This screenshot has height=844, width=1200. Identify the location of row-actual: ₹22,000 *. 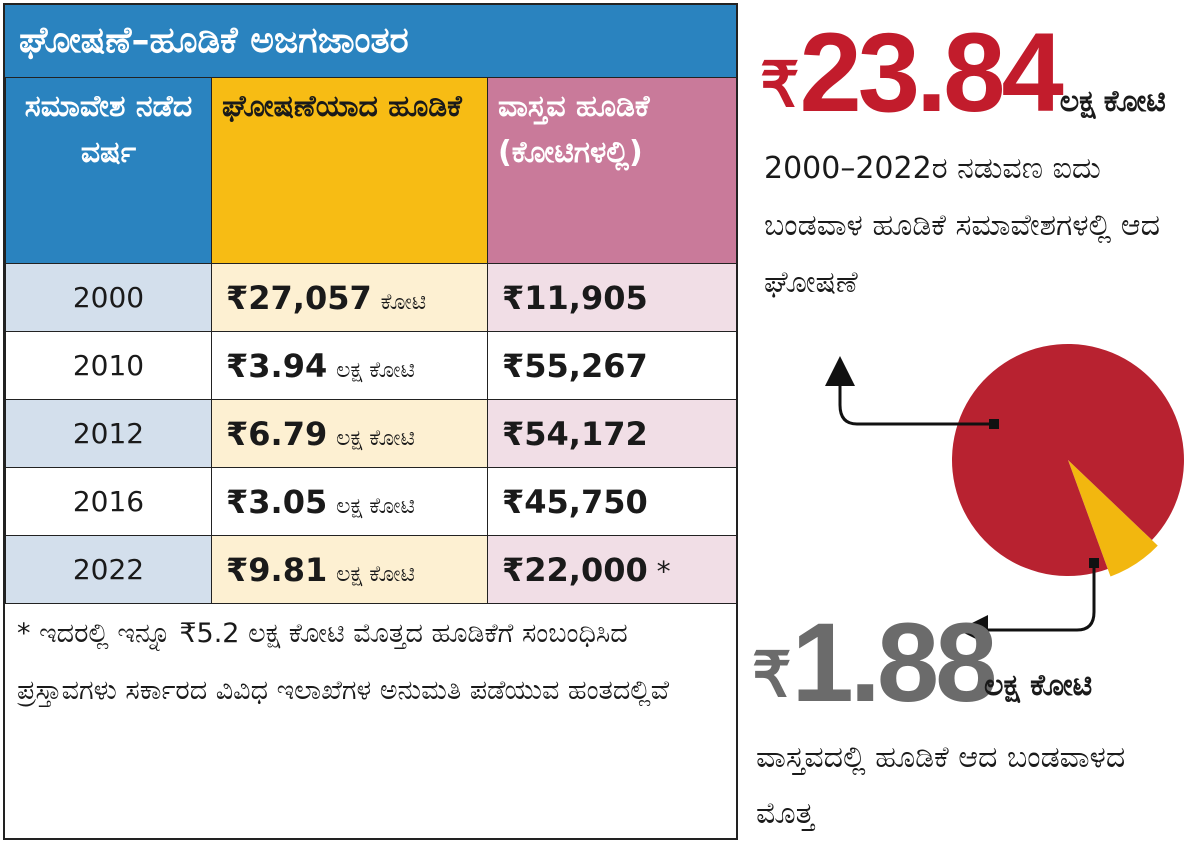
(612, 569).